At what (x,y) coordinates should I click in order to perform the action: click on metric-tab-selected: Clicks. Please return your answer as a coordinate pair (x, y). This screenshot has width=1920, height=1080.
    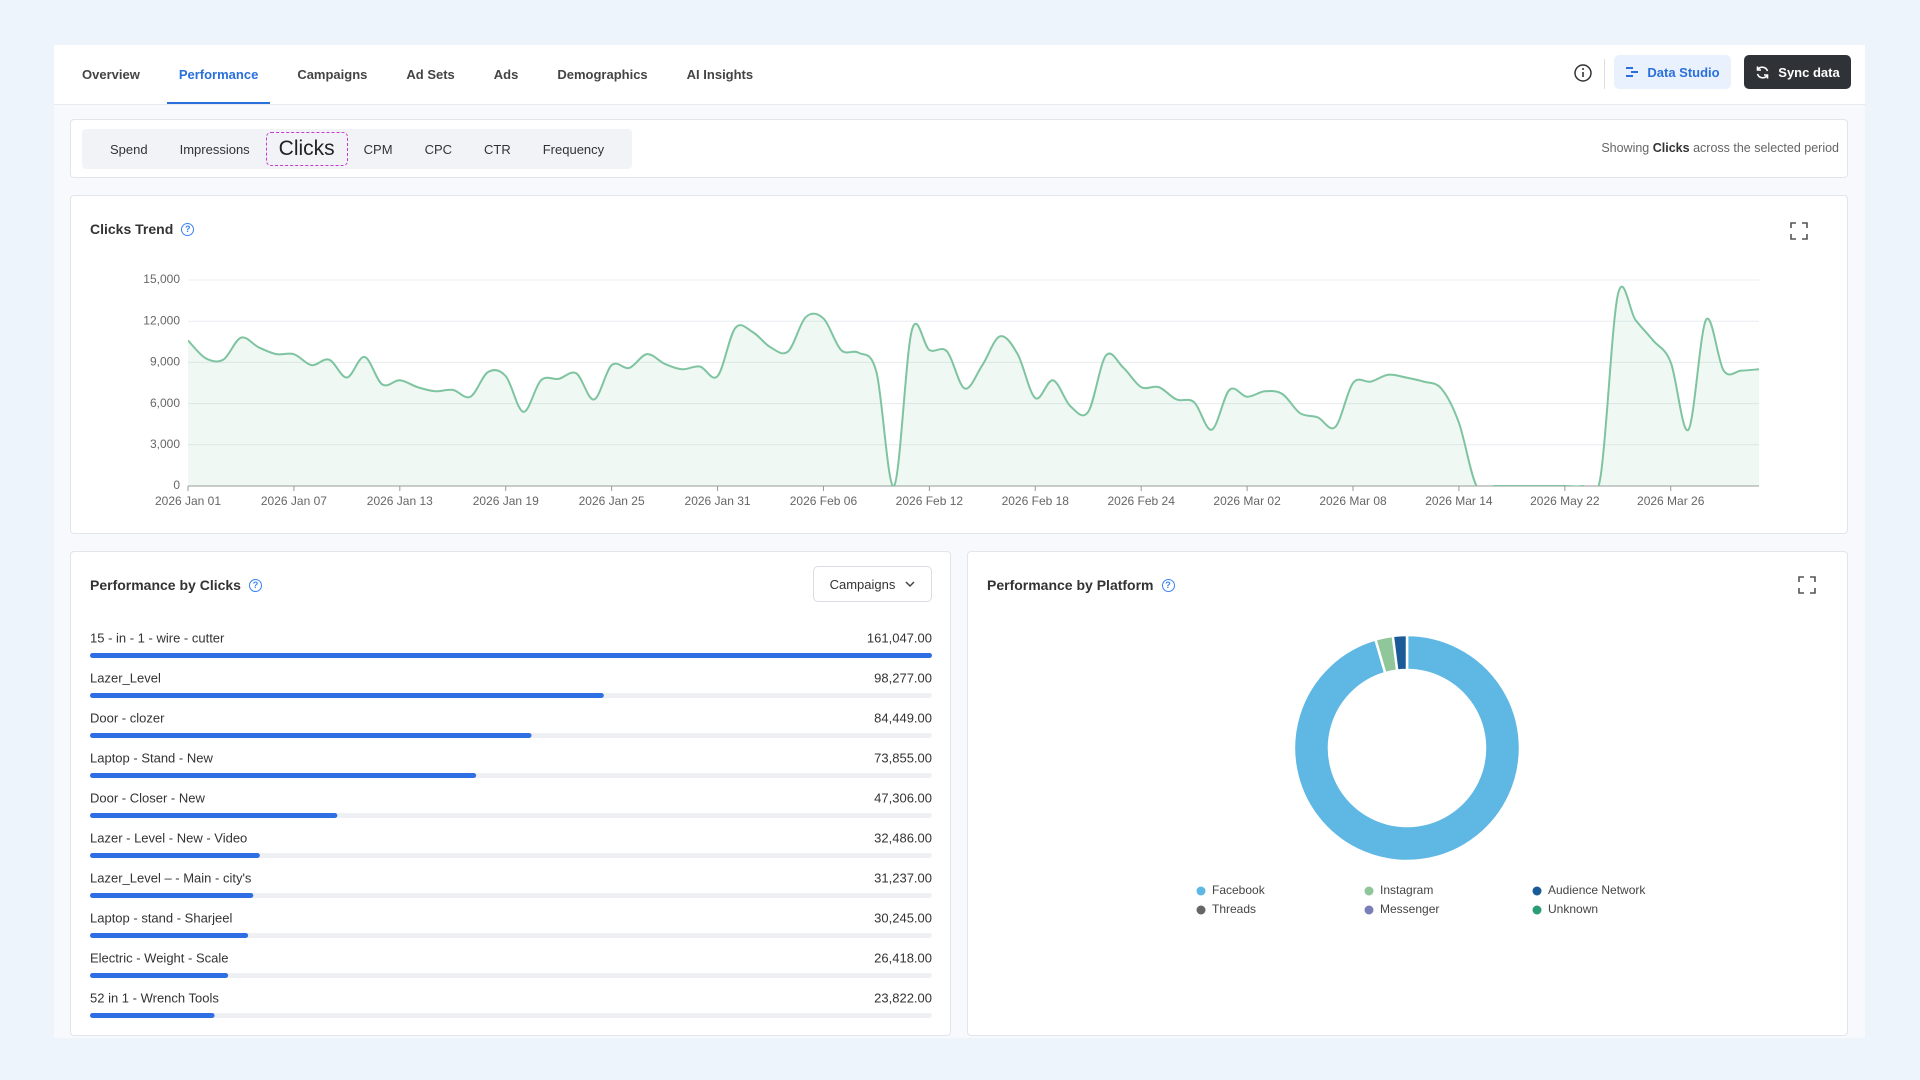
    Looking at the image, I should click on (306, 149).